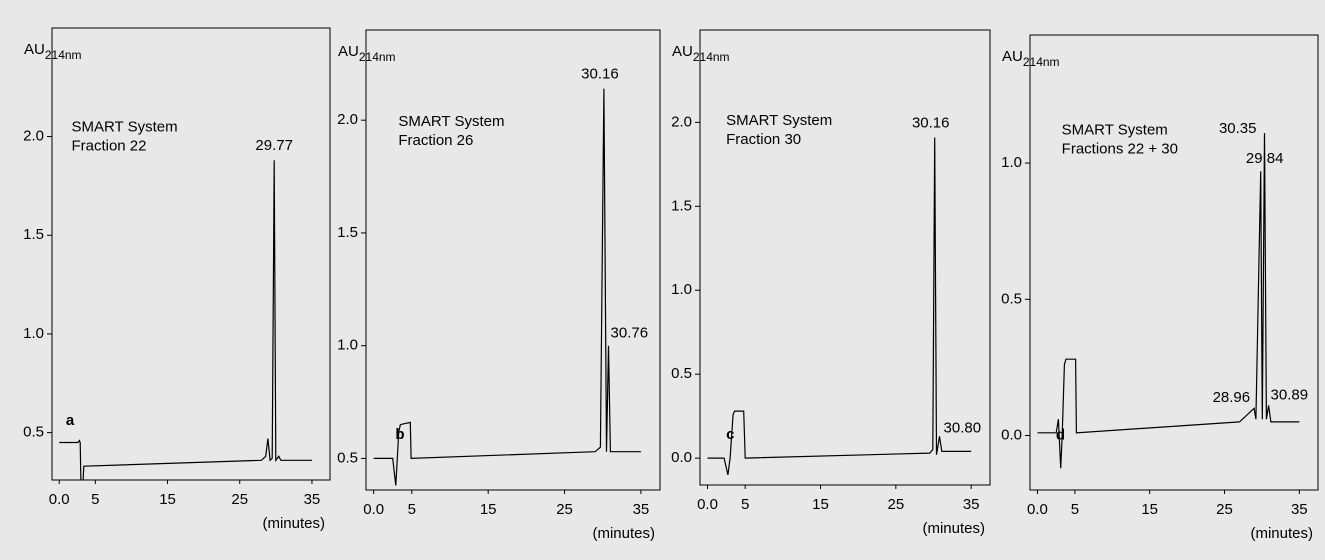  Describe the element at coordinates (435, 140) in the screenshot. I see `panel-note: Fraction 26` at that location.